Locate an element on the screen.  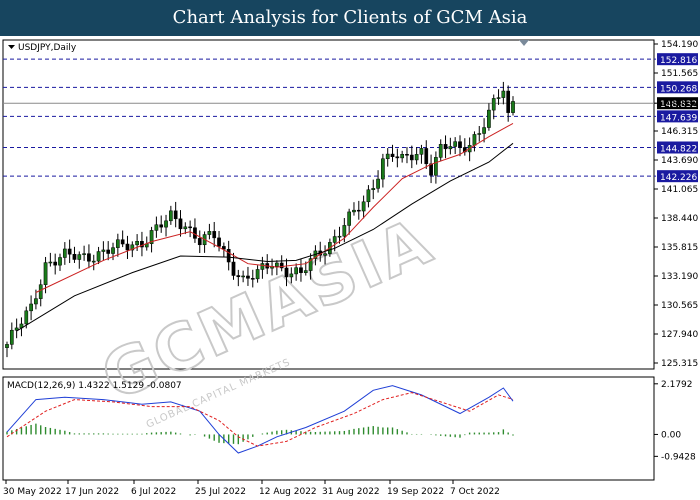
current-price-tag is located at coordinates (677, 103).